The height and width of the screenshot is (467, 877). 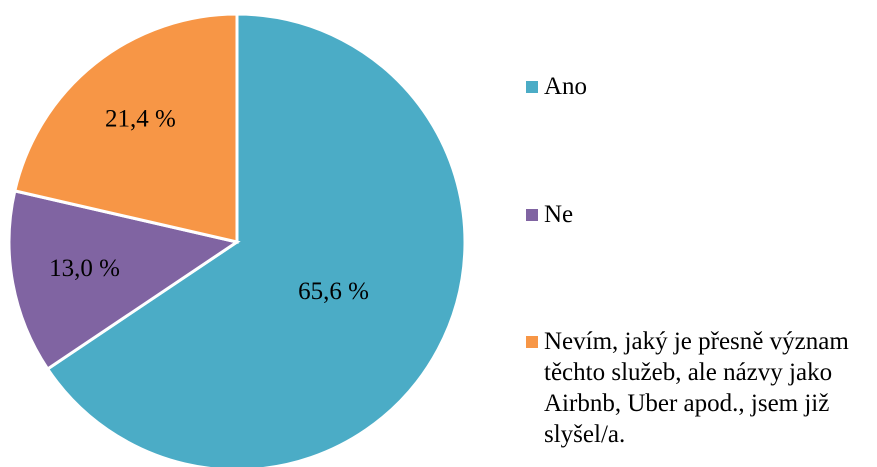 I want to click on data-label: 65,6 %, so click(x=333, y=291).